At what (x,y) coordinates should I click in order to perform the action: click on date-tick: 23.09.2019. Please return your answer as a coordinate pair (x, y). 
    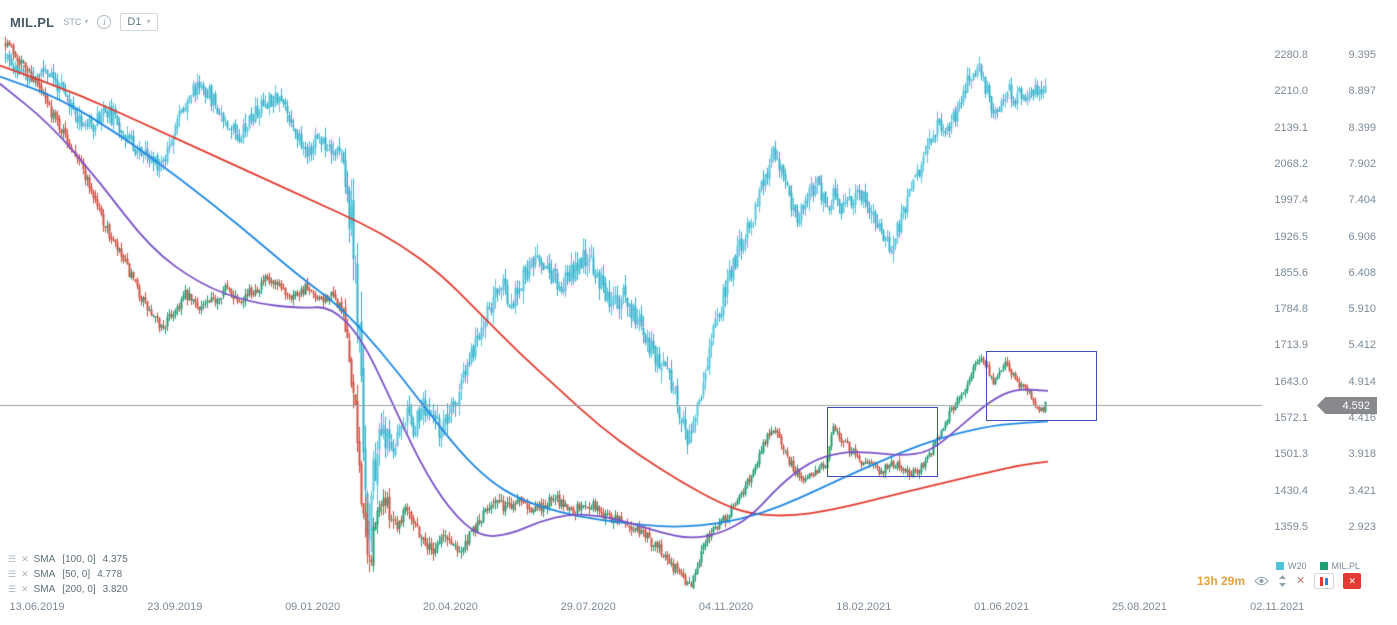
    Looking at the image, I should click on (175, 607).